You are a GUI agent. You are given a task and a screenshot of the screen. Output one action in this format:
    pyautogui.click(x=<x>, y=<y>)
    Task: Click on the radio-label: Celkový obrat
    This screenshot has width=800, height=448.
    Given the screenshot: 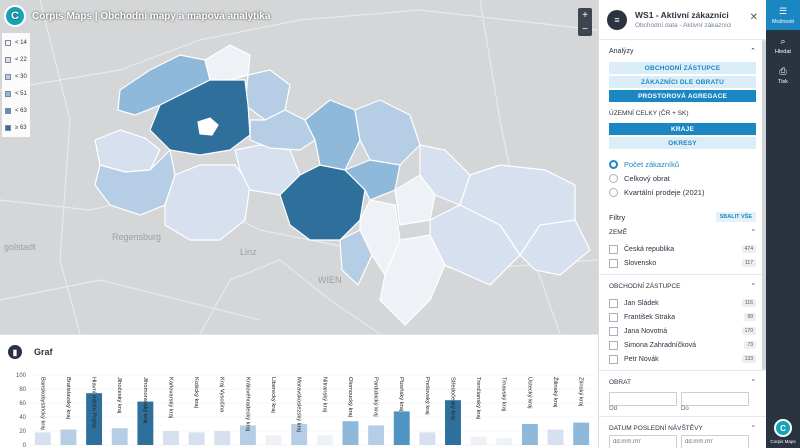 What is the action you would take?
    pyautogui.click(x=647, y=178)
    